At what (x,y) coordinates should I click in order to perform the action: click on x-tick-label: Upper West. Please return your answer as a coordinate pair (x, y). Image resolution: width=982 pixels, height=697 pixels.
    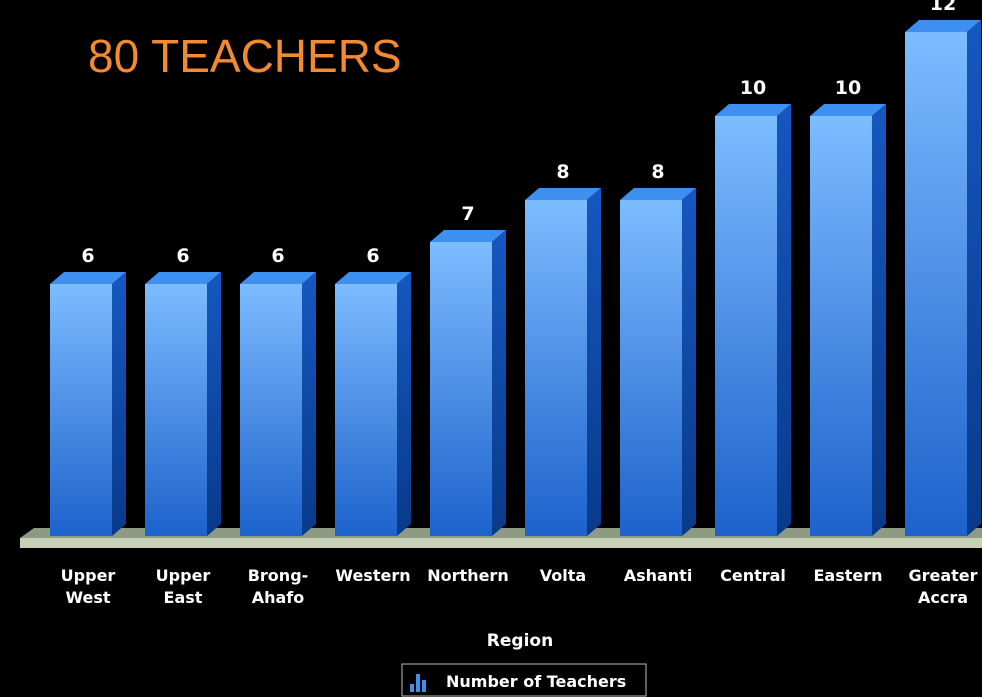
    Looking at the image, I should click on (88, 586).